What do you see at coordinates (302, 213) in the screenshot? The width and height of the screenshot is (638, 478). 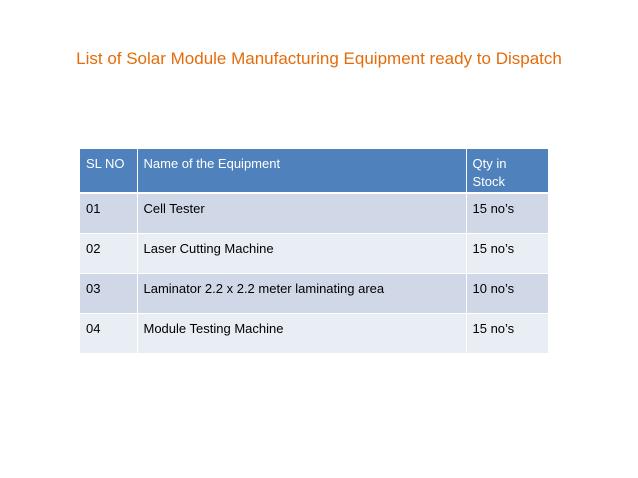 I see `cell-equipment-name: Cell Tester` at bounding box center [302, 213].